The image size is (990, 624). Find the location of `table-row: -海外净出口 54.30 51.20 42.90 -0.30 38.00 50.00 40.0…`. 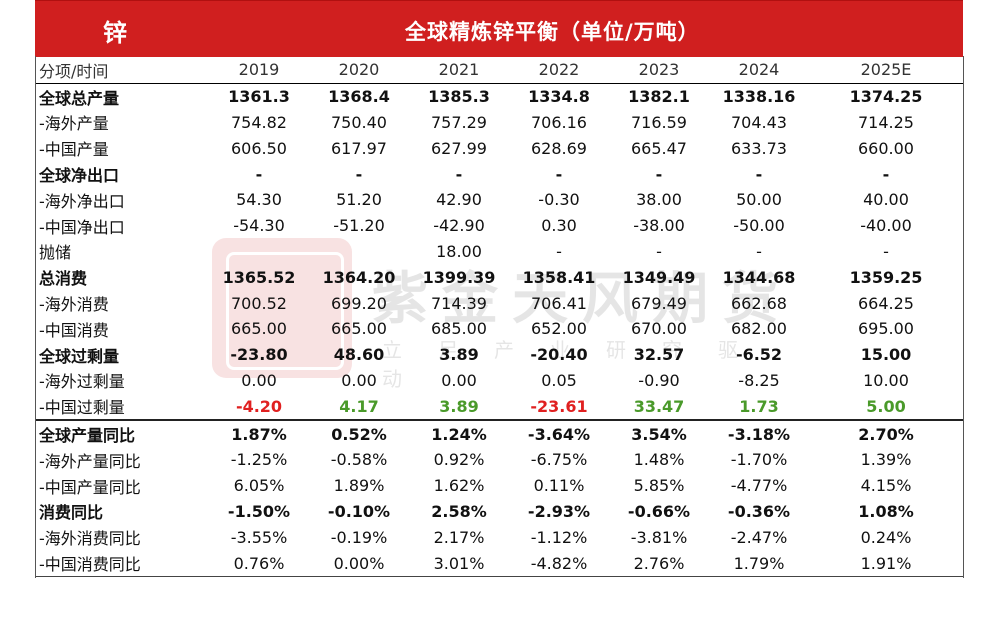

table-row: -海外净出口 54.30 51.20 42.90 -0.30 38.00 50.00 40.0… is located at coordinates (499, 200).